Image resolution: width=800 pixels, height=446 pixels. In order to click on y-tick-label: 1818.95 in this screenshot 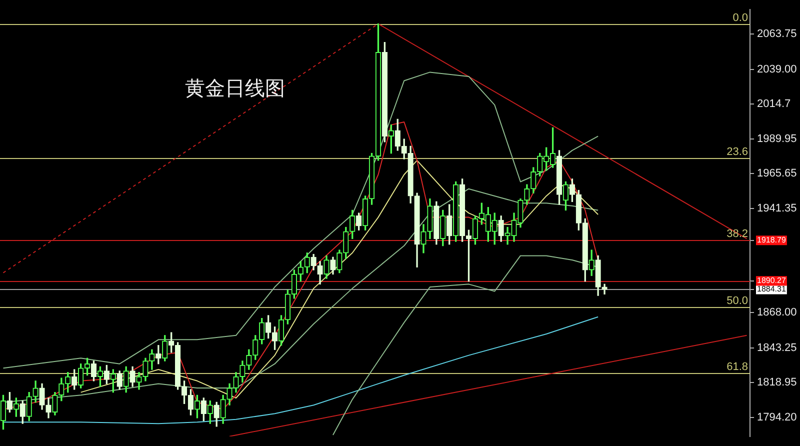, I will do `click(777, 382)`.